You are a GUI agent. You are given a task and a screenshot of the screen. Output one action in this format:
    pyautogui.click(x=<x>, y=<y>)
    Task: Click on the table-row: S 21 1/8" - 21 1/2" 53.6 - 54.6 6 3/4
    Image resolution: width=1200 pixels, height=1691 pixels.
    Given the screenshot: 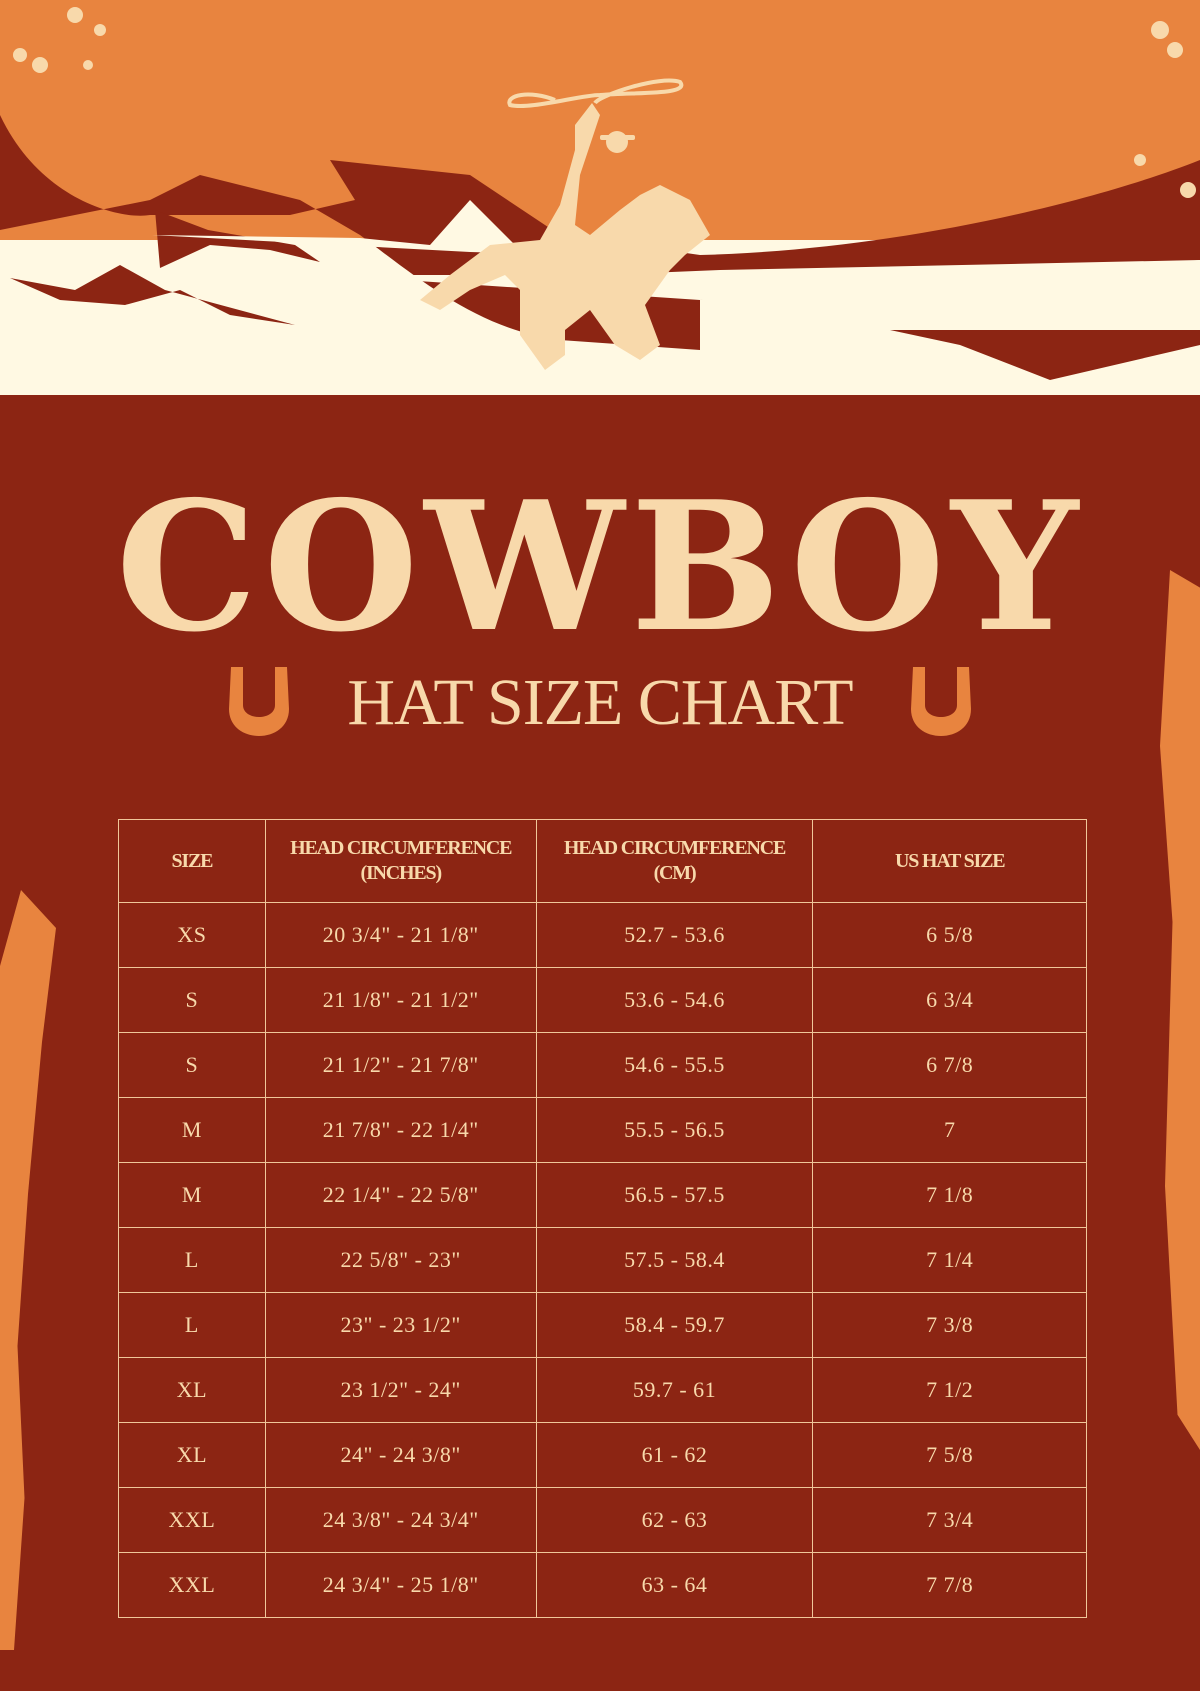 What is the action you would take?
    pyautogui.click(x=602, y=1000)
    